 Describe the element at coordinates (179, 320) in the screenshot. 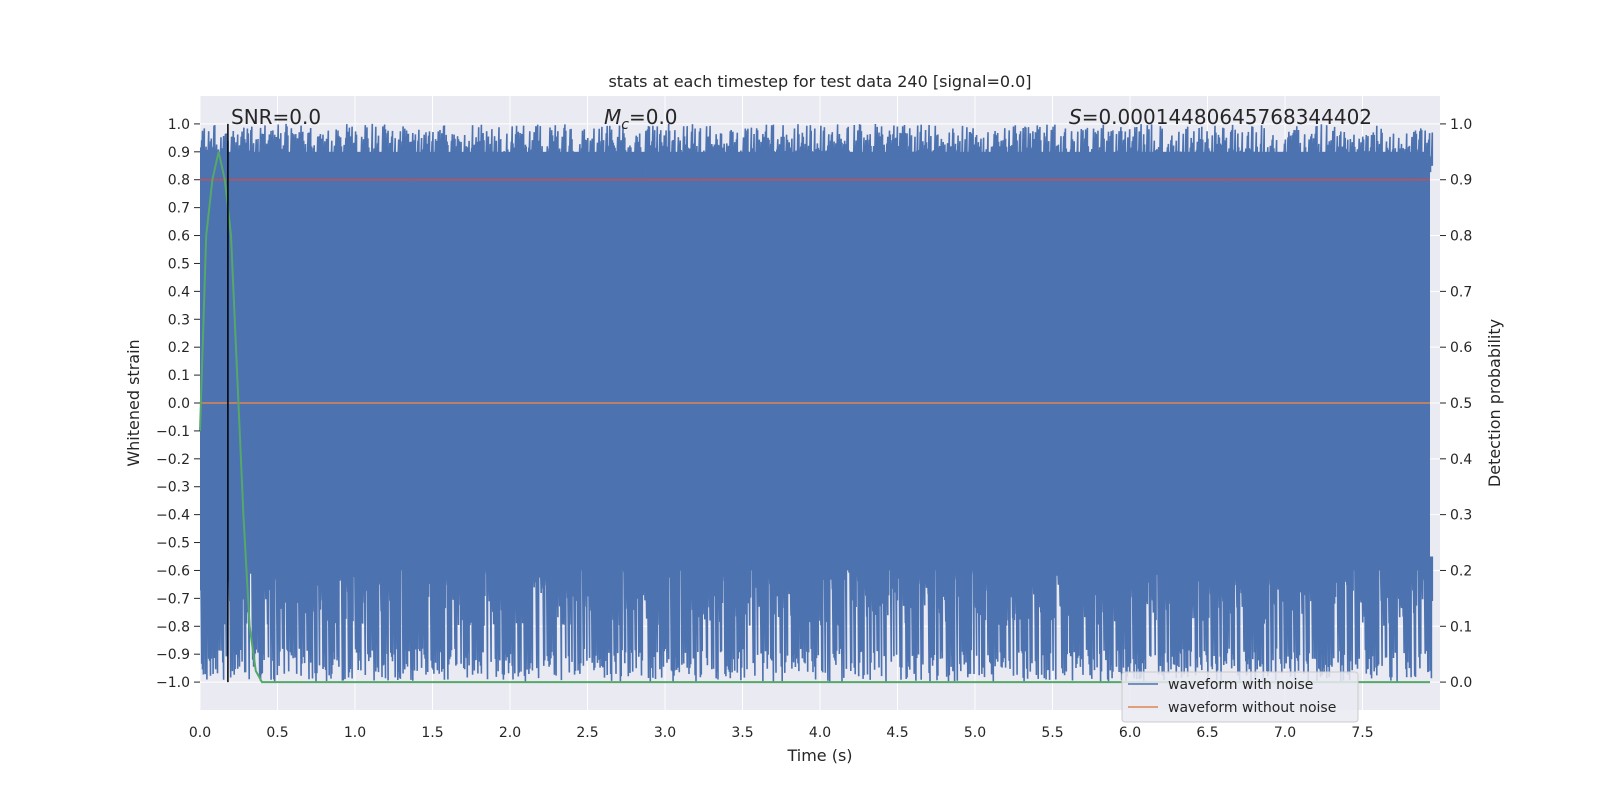

I see `y-tick-label: 0.3` at that location.